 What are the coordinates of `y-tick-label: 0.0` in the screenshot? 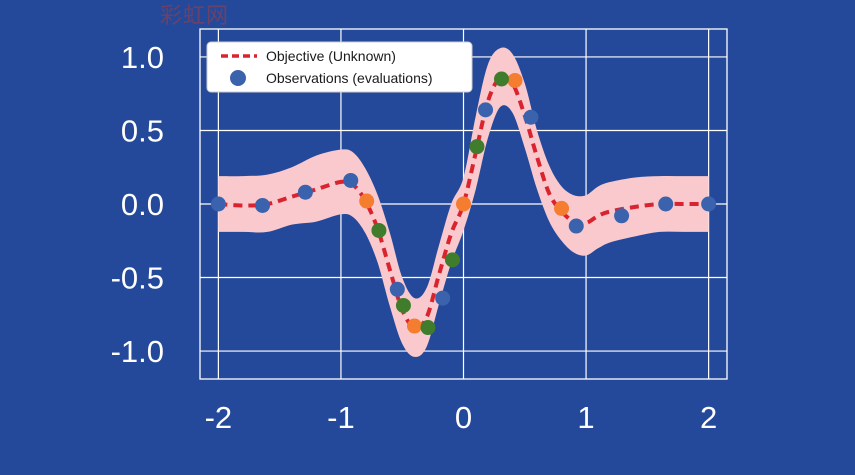 It's located at (142, 204).